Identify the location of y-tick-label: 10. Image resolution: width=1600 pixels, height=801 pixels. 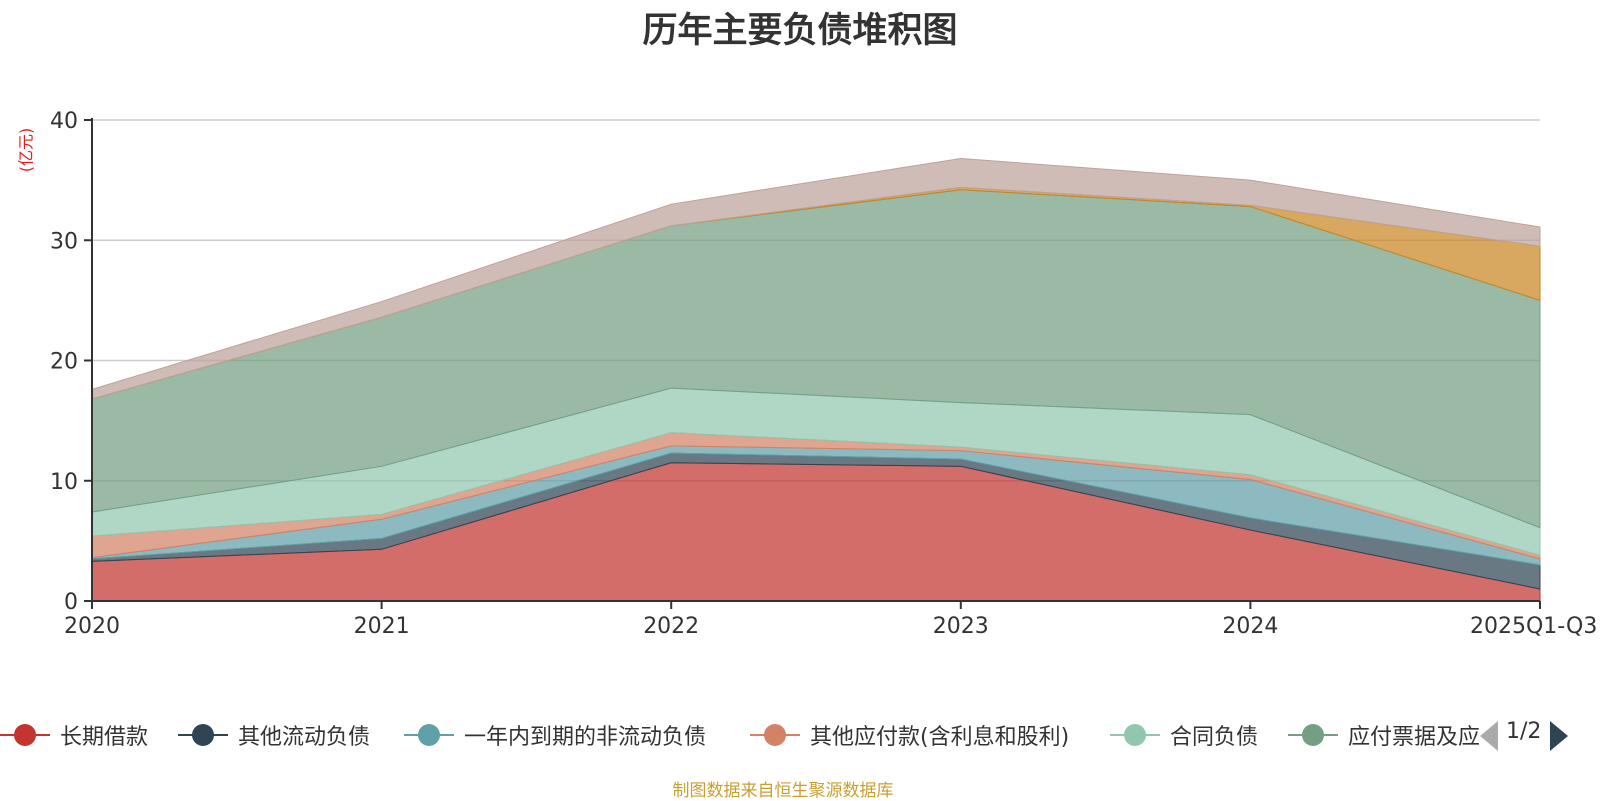
(64, 482).